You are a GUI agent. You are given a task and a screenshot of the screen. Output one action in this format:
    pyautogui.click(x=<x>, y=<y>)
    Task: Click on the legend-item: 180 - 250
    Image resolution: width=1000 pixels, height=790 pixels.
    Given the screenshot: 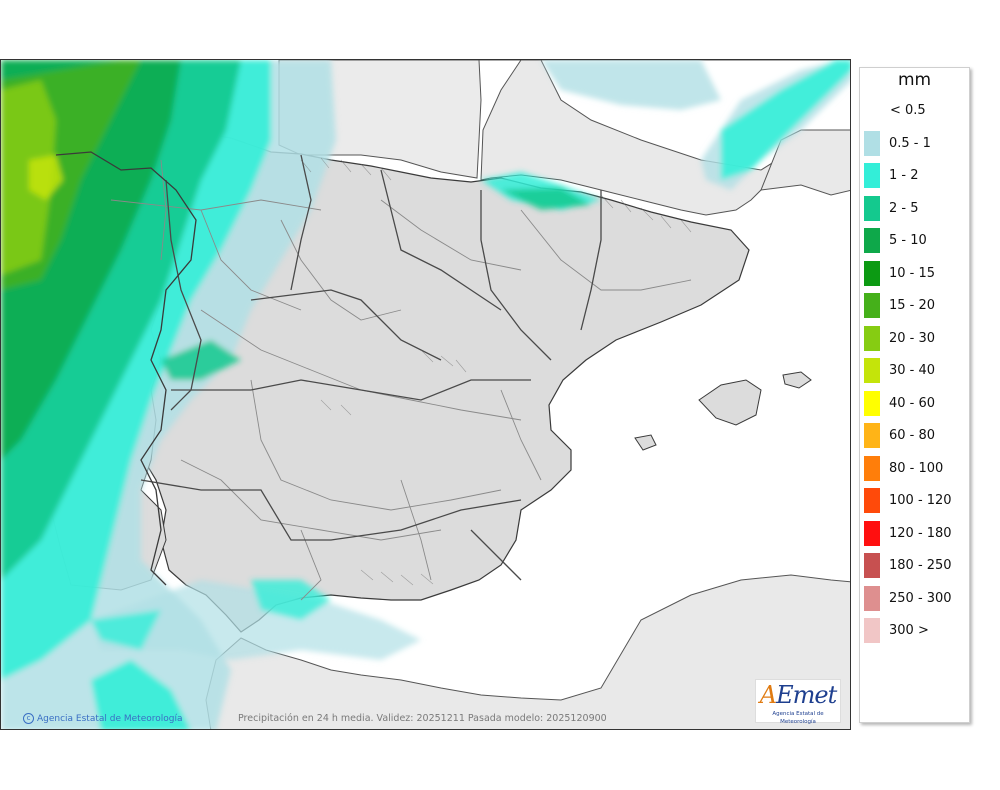 What is the action you would take?
    pyautogui.click(x=916, y=565)
    